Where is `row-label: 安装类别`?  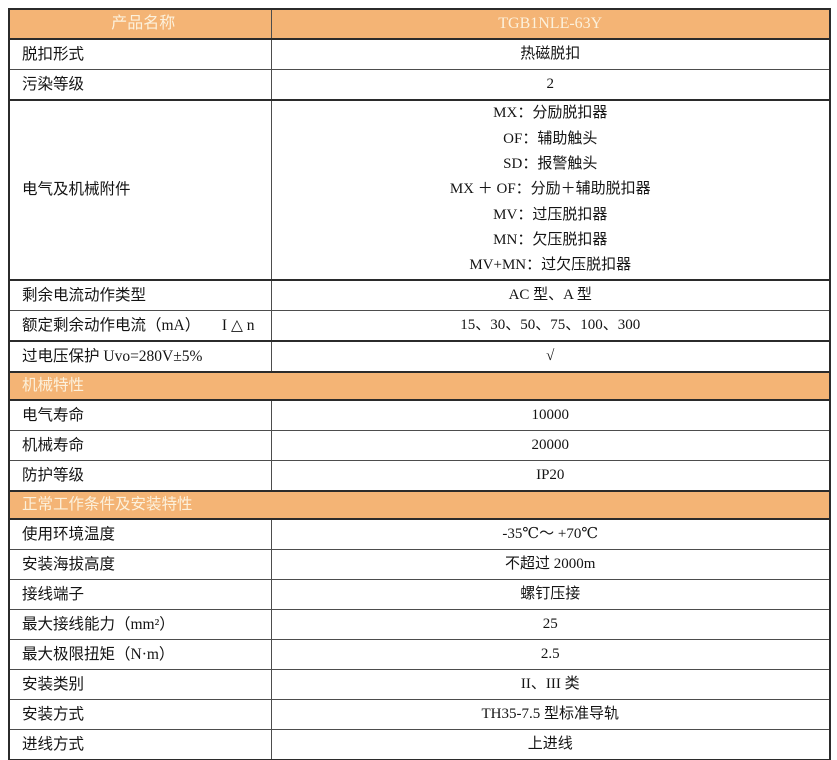 row-label: 安装类别 is located at coordinates (140, 684).